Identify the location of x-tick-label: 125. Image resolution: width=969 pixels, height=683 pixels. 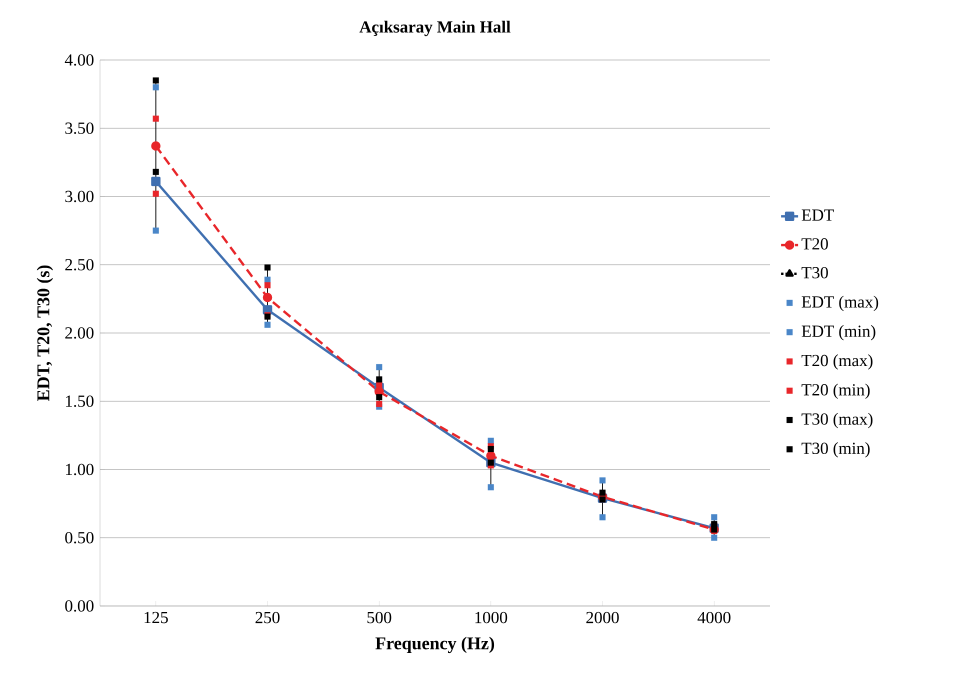
(156, 618).